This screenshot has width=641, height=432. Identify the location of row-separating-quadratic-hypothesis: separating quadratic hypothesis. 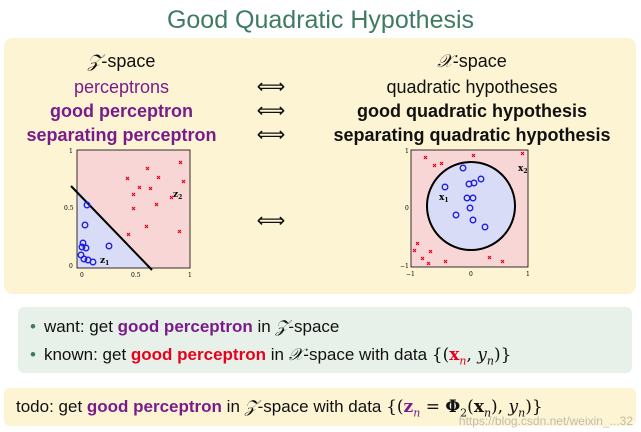
(472, 135).